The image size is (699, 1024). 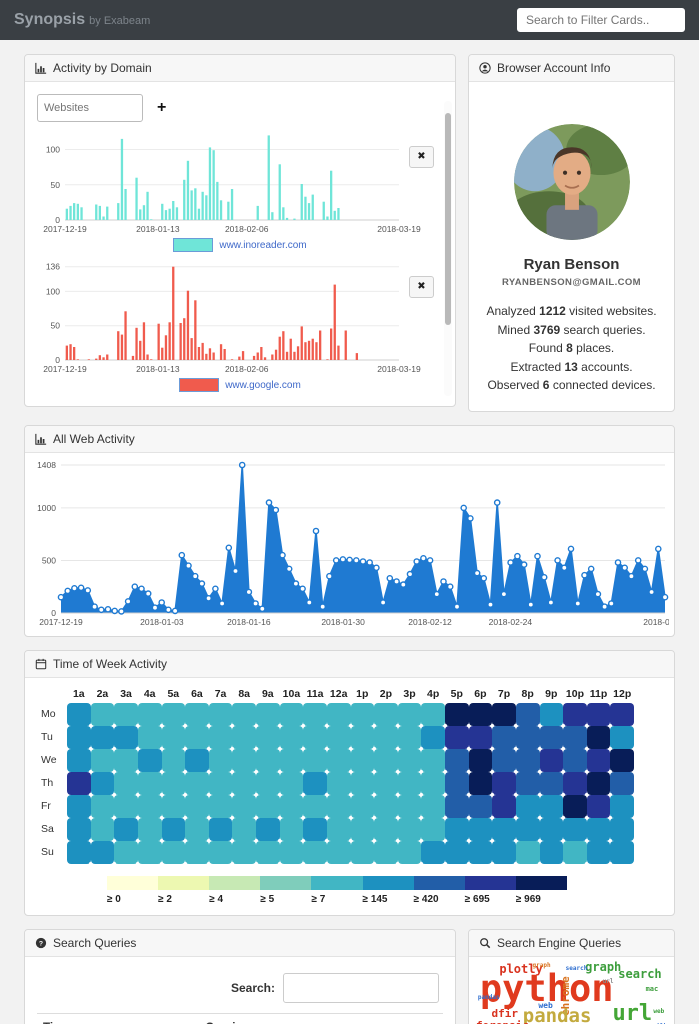 I want to click on wordcloud-word: plotly, so click(x=521, y=969).